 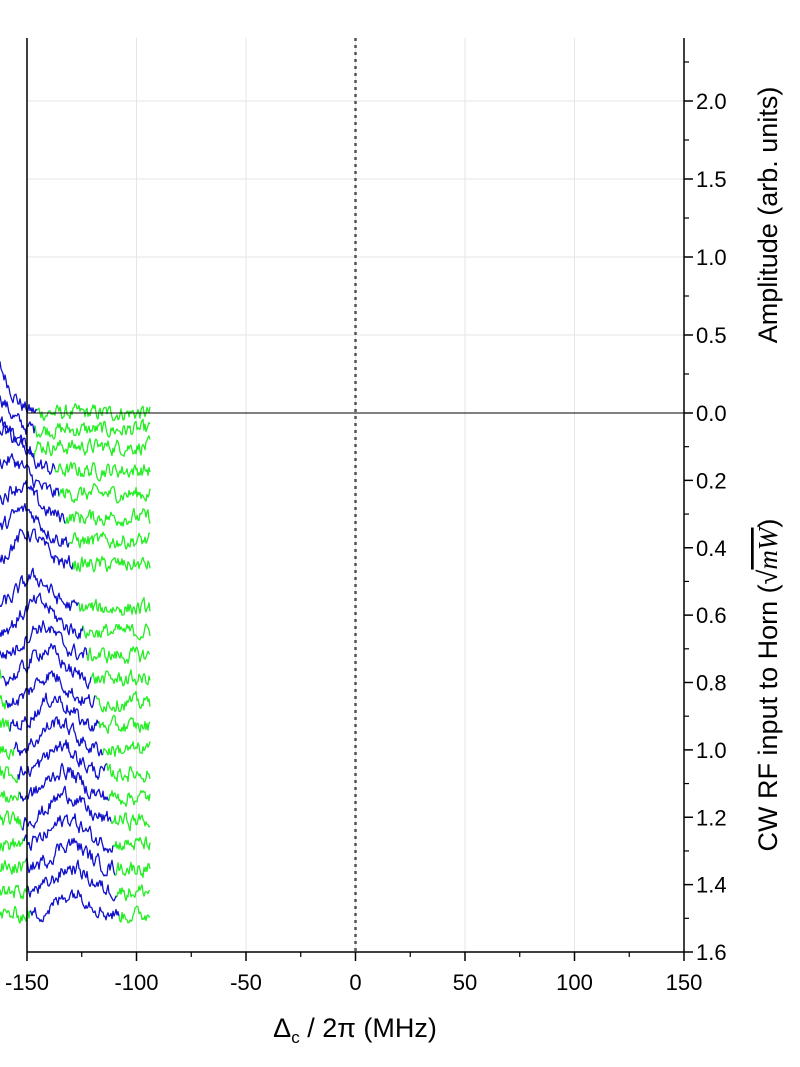 What do you see at coordinates (711, 257) in the screenshot?
I see `amplitude-tick-label: 1.0` at bounding box center [711, 257].